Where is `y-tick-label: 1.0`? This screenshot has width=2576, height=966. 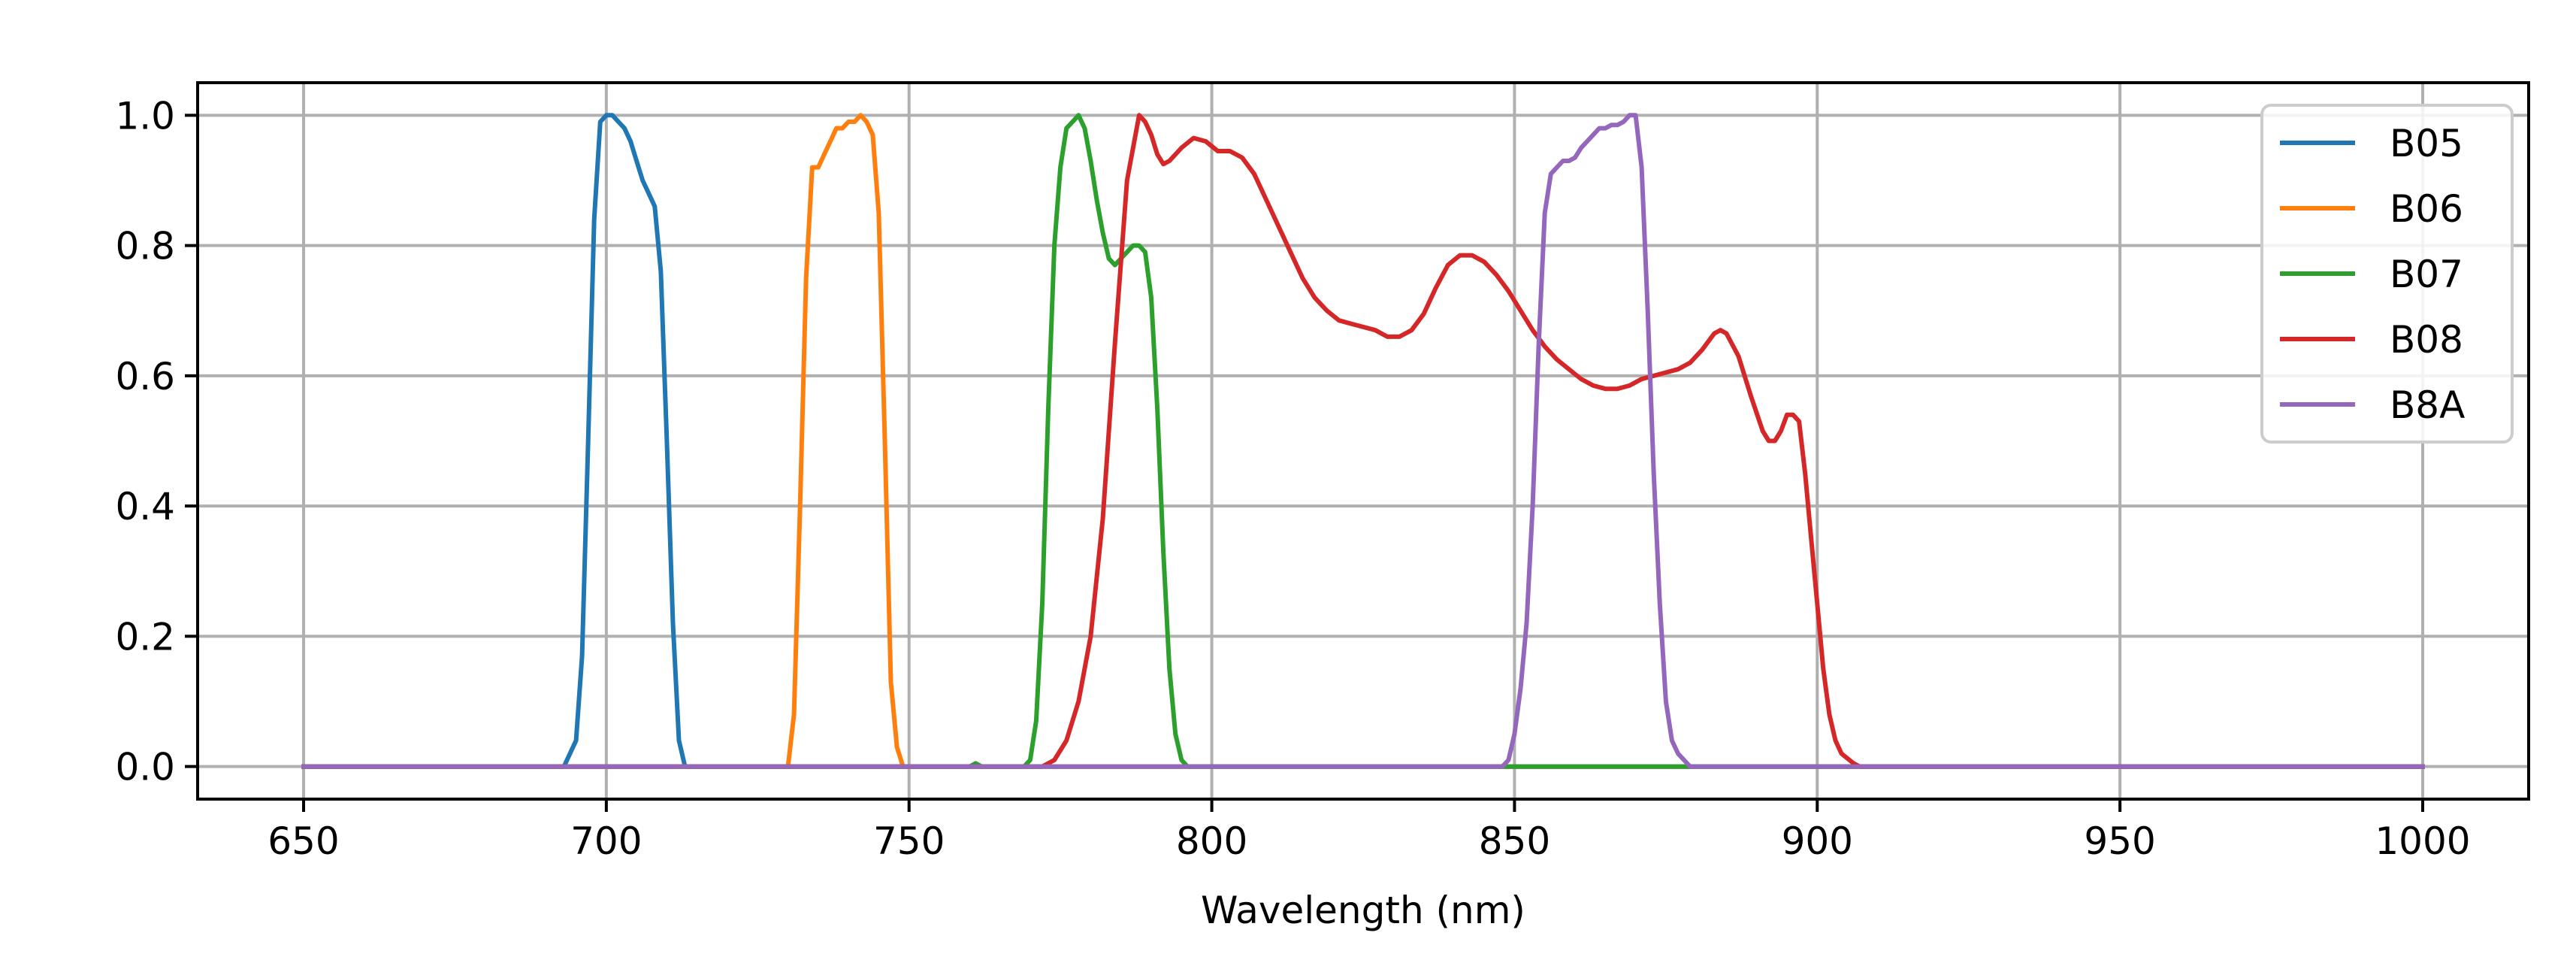
y-tick-label: 1.0 is located at coordinates (145, 116).